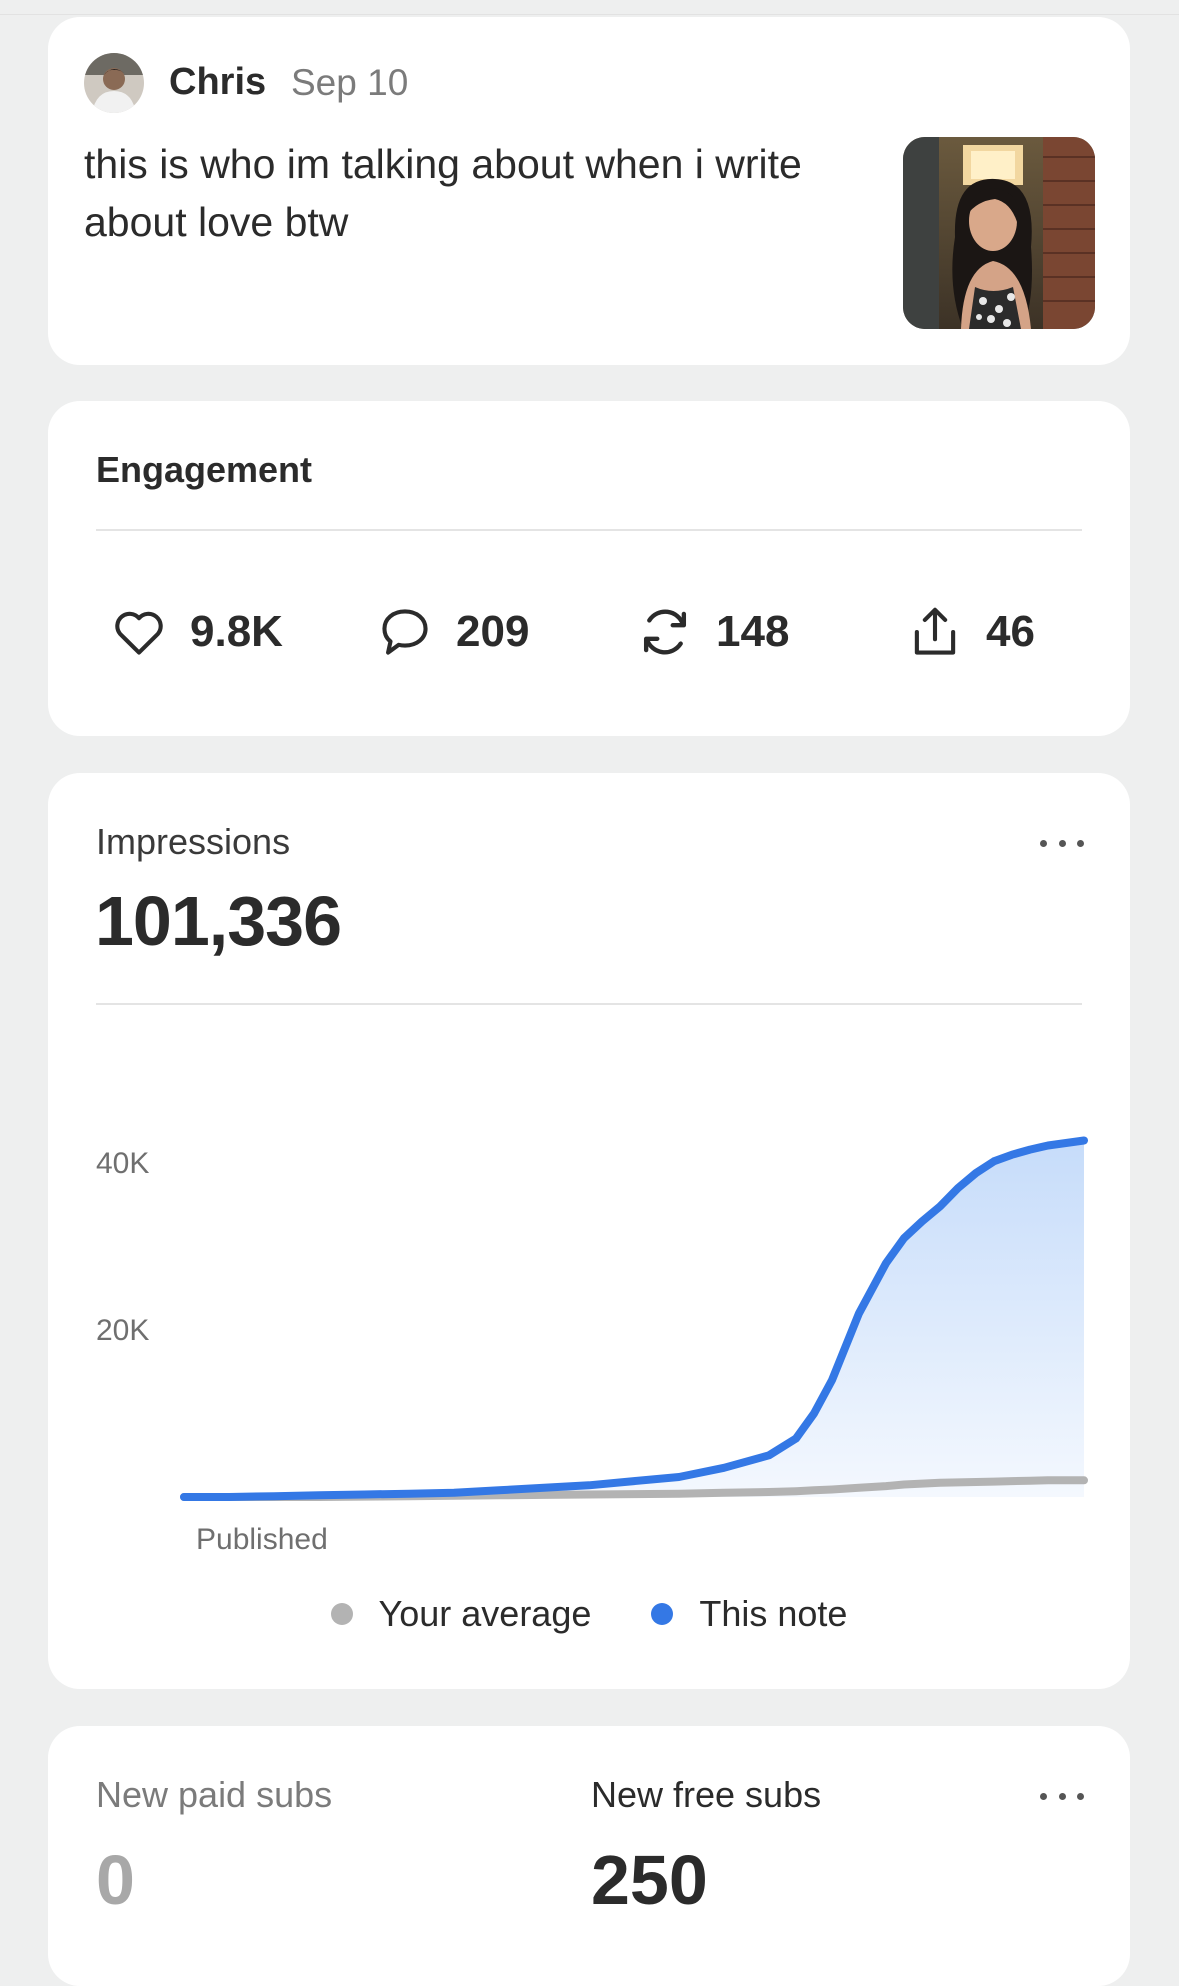 The width and height of the screenshot is (1179, 1986). Describe the element at coordinates (589, 1856) in the screenshot. I see `subs-card: New paid subs 0 New free subs 250` at that location.